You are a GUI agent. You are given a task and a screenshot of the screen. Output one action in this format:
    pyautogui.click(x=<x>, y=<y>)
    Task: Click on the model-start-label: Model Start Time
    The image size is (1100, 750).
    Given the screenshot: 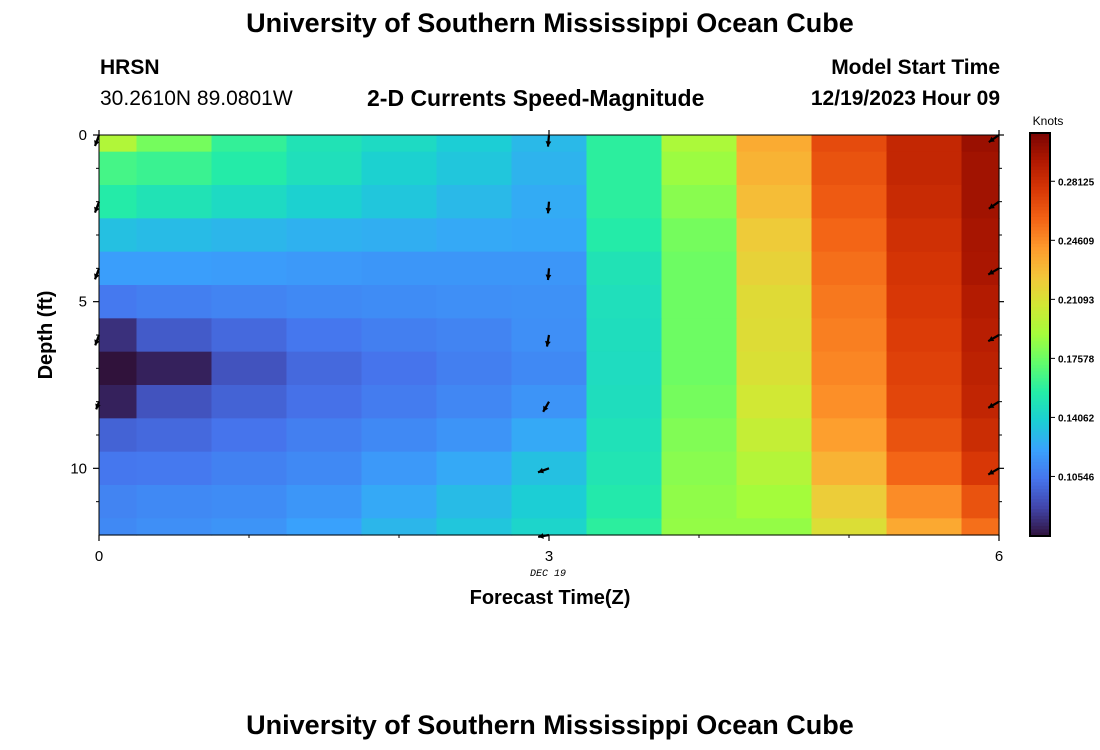 What is the action you would take?
    pyautogui.click(x=915, y=67)
    